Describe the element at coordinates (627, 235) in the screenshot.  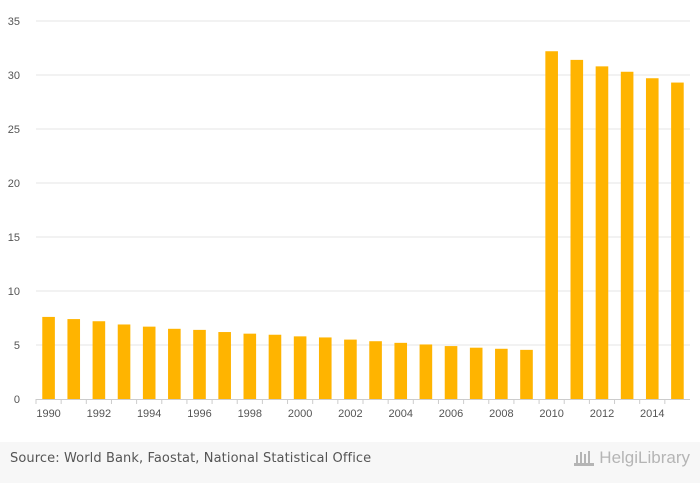
I see `bar-2013` at that location.